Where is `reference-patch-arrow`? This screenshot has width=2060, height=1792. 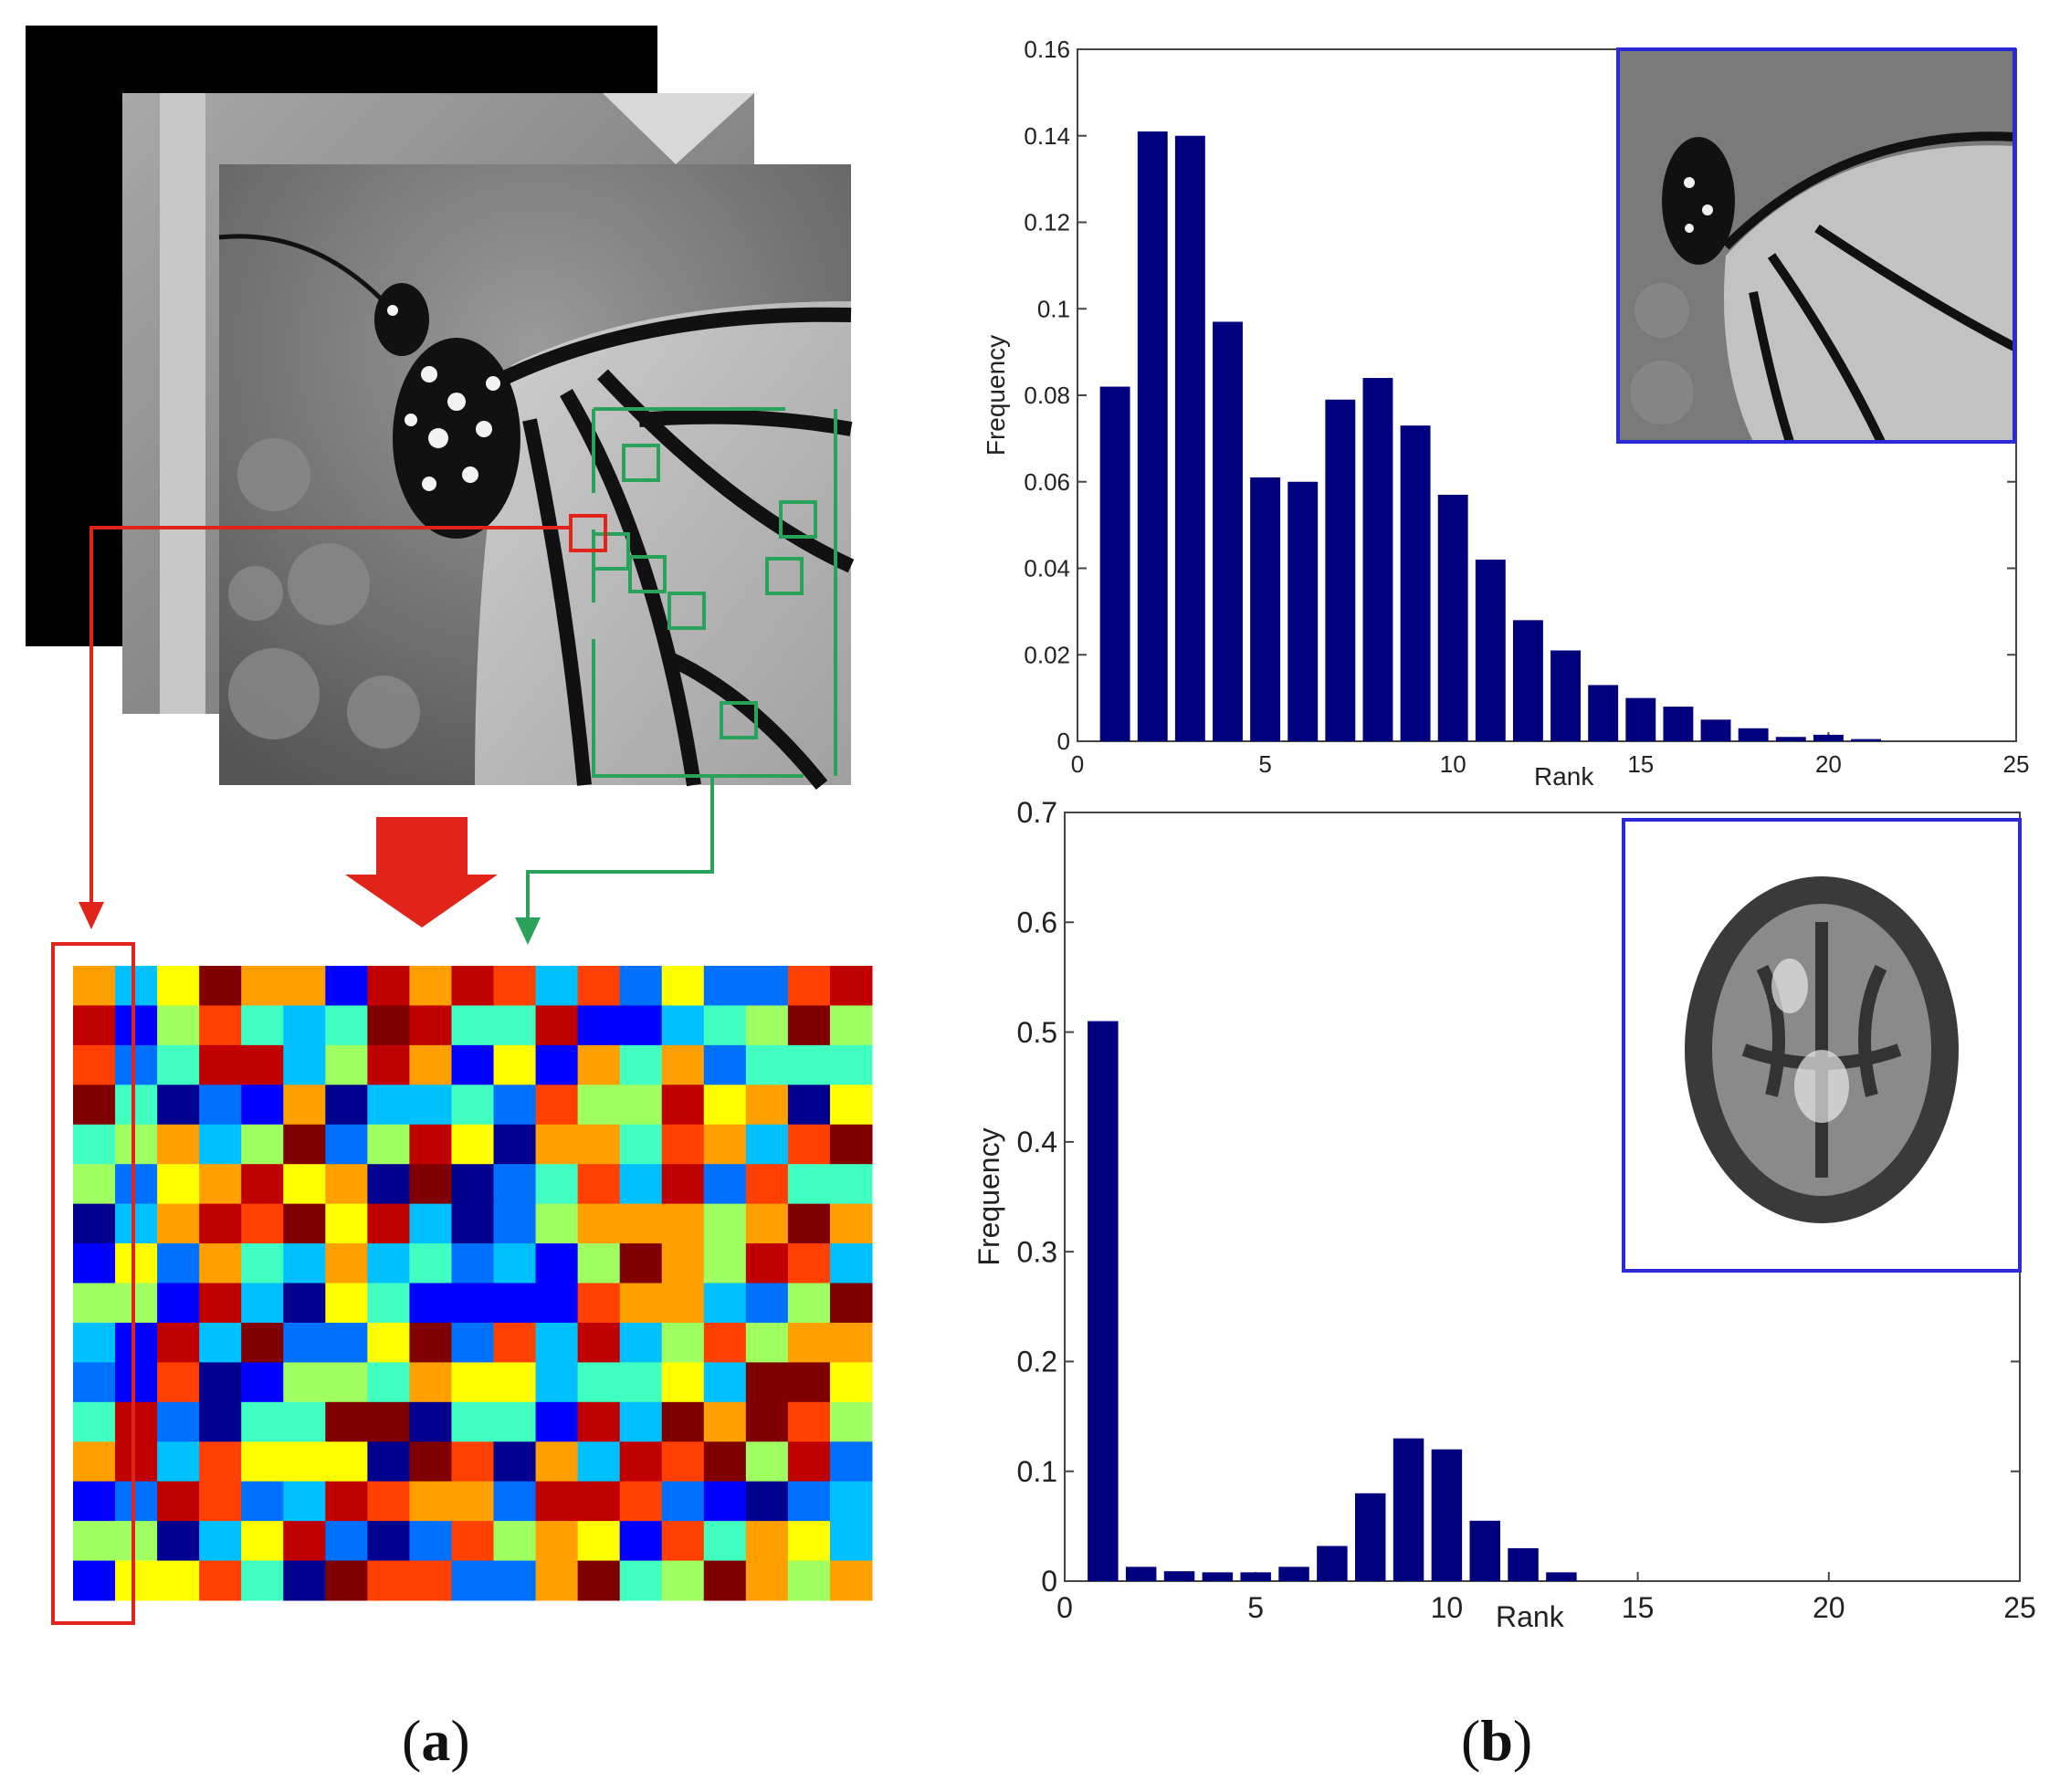 reference-patch-arrow is located at coordinates (330, 718).